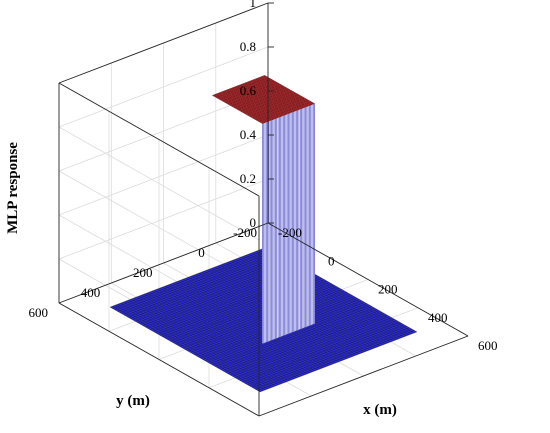 The height and width of the screenshot is (433, 550). Describe the element at coordinates (248, 178) in the screenshot. I see `z-tick-label: 0.2` at that location.